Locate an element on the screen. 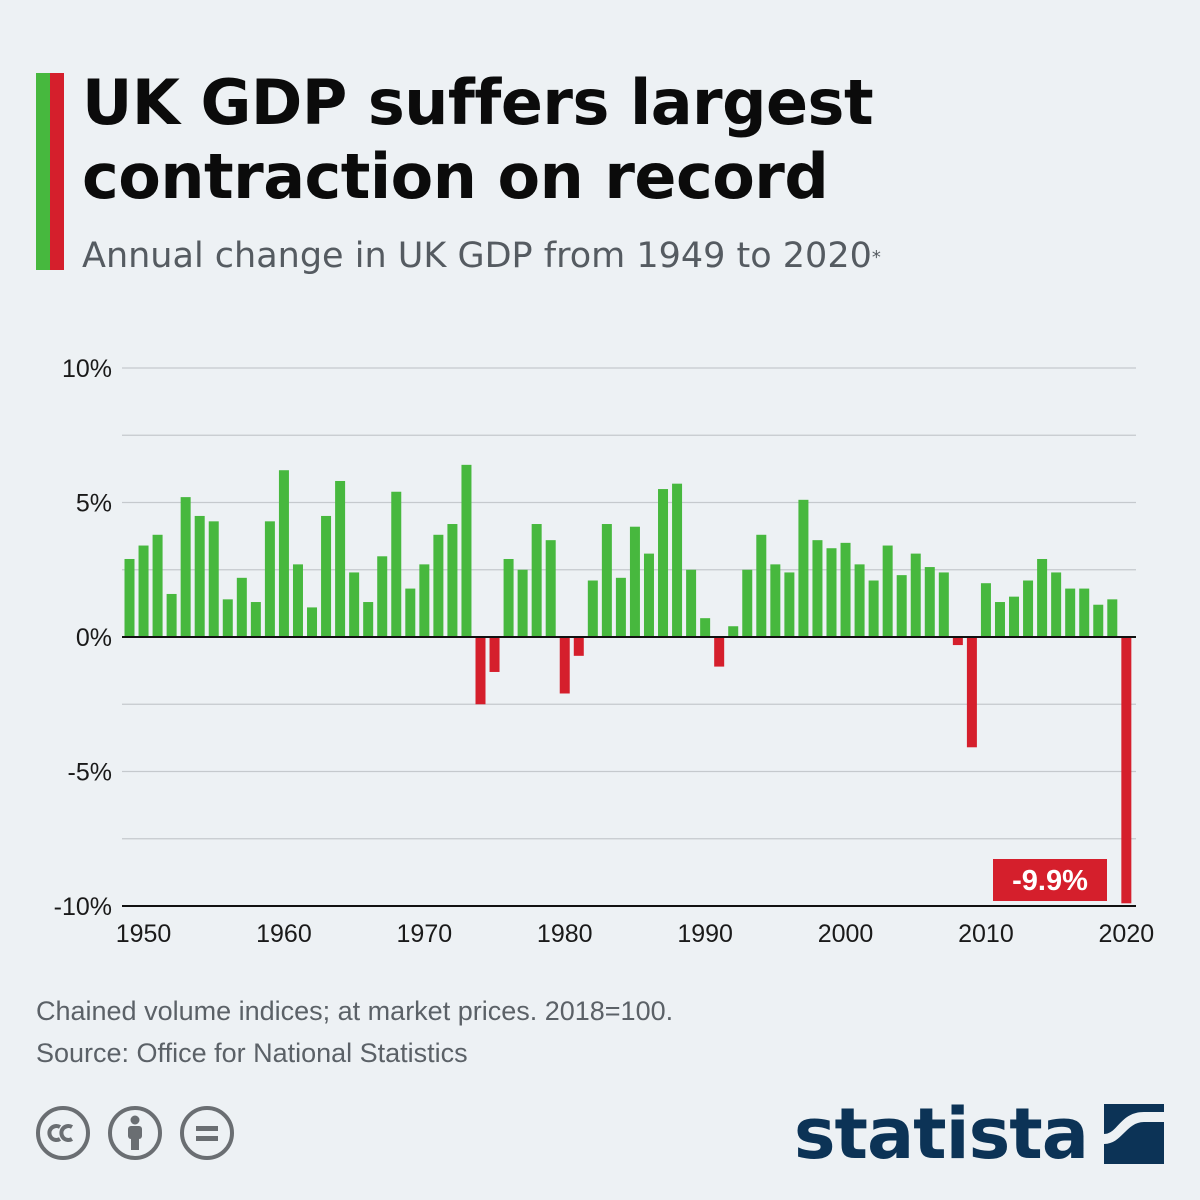 This screenshot has width=1200, height=1200. bar-1961 is located at coordinates (297, 600).